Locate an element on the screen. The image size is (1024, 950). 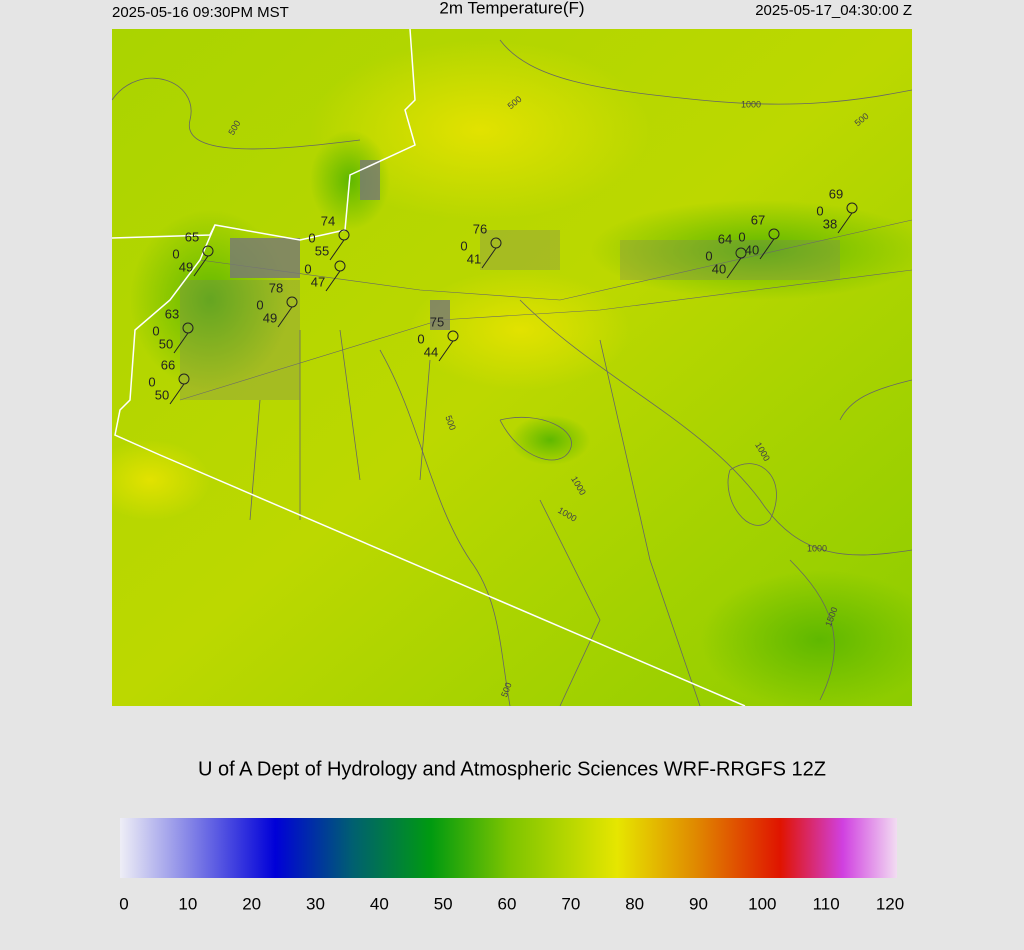
colorbar is located at coordinates (508, 848).